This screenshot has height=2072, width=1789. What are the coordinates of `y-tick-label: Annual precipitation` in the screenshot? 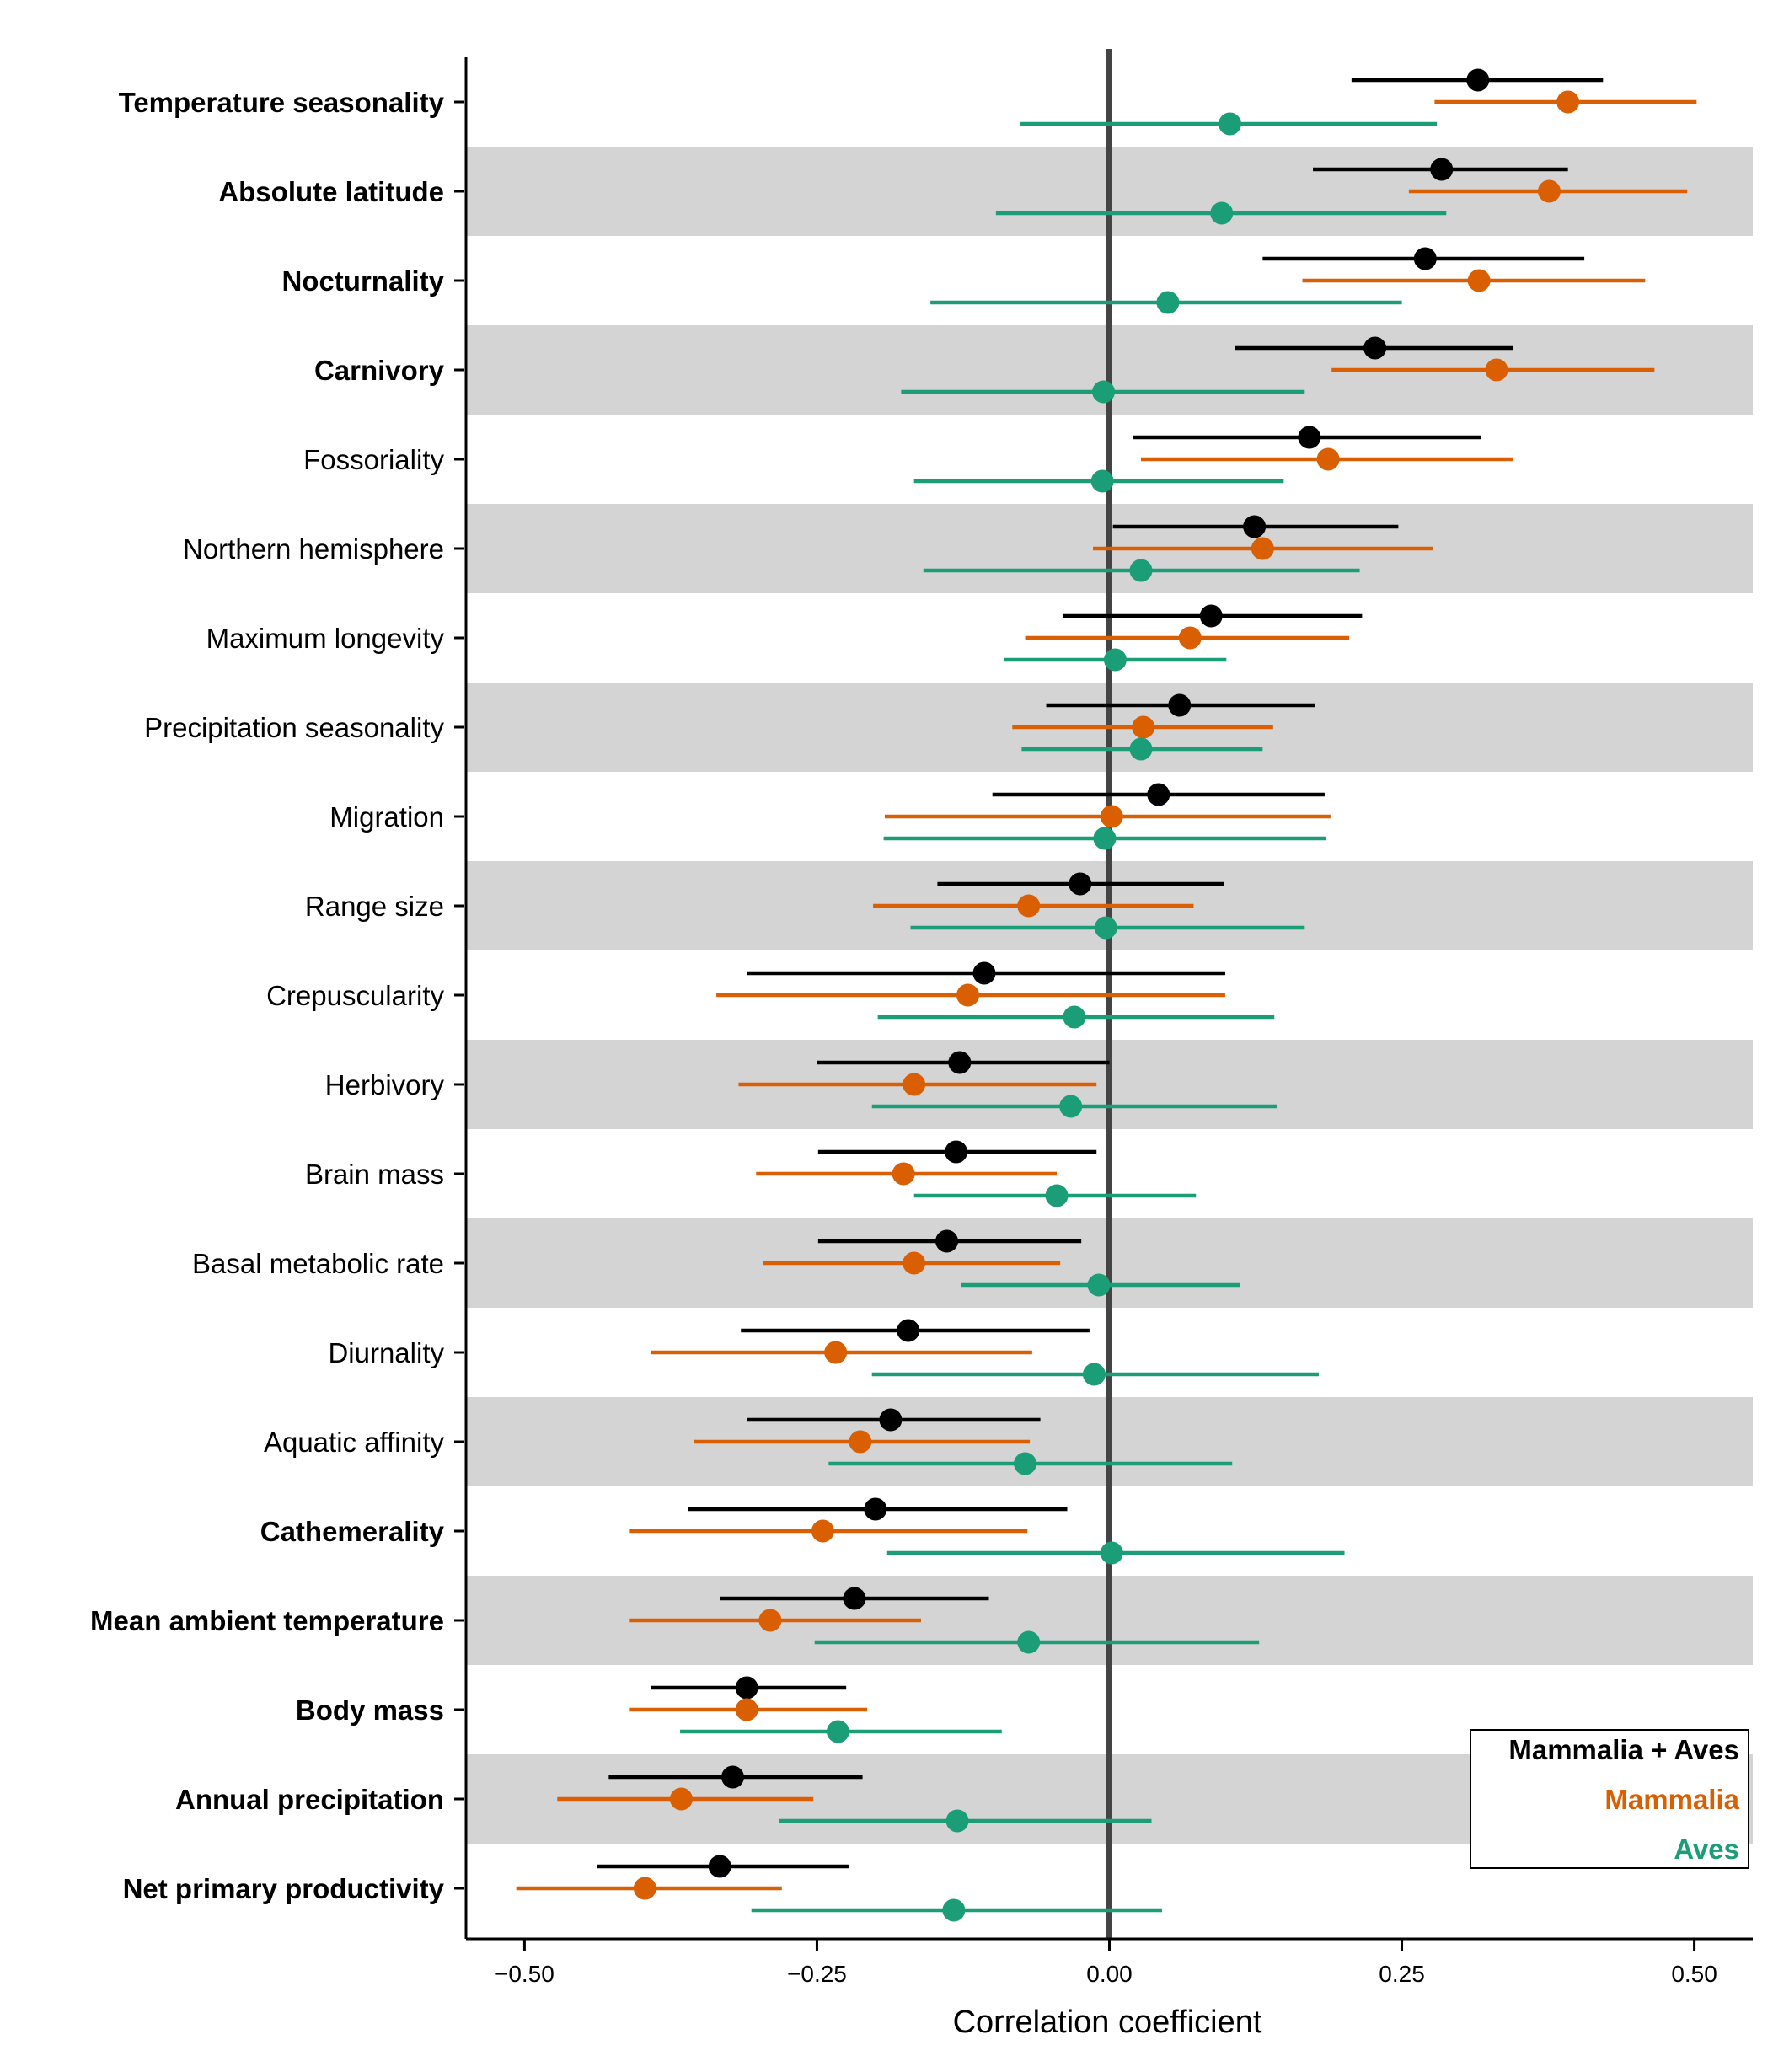 It's located at (309, 1800).